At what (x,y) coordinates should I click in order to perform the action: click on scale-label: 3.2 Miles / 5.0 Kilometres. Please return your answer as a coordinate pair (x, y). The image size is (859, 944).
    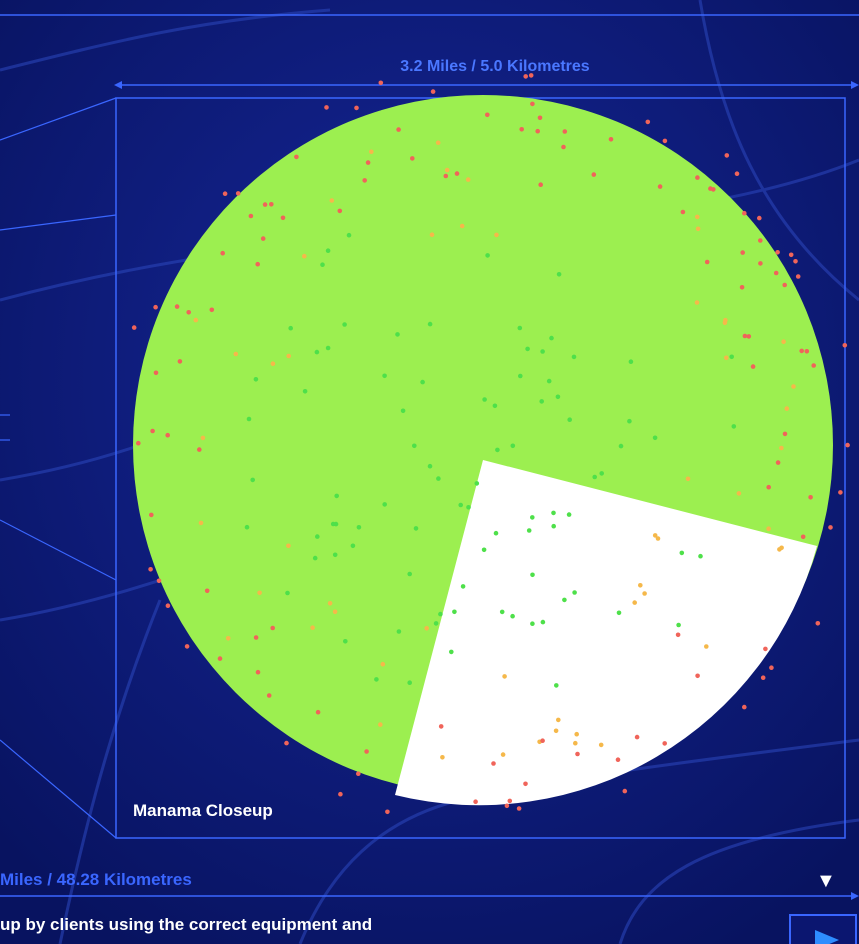
    Looking at the image, I should click on (495, 66).